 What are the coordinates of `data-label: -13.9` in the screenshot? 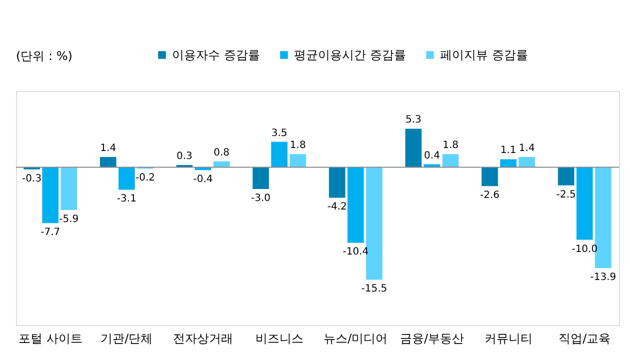 It's located at (603, 278).